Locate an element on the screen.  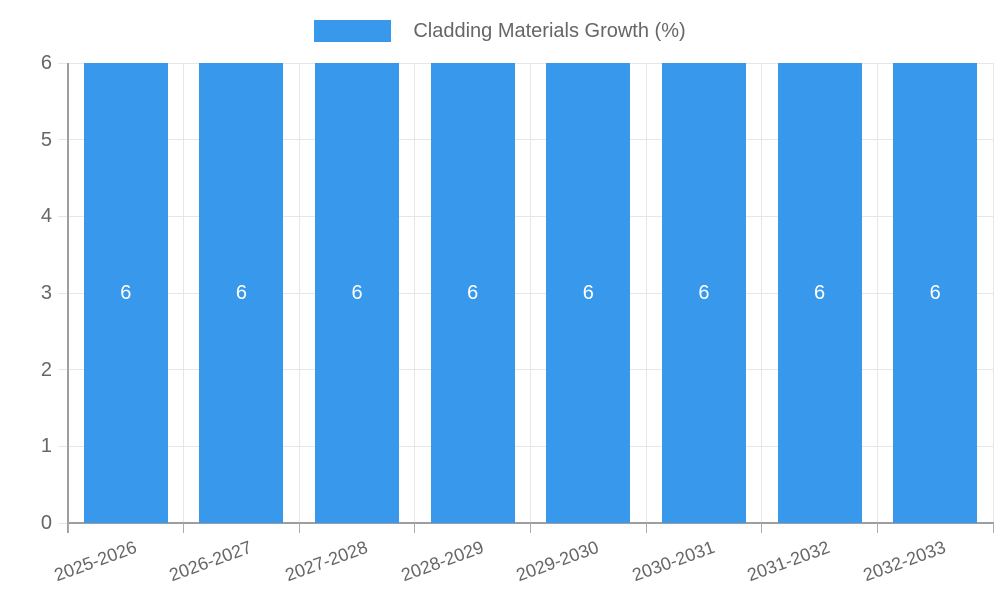
y-axis-tick-label: 5 is located at coordinates (46, 139).